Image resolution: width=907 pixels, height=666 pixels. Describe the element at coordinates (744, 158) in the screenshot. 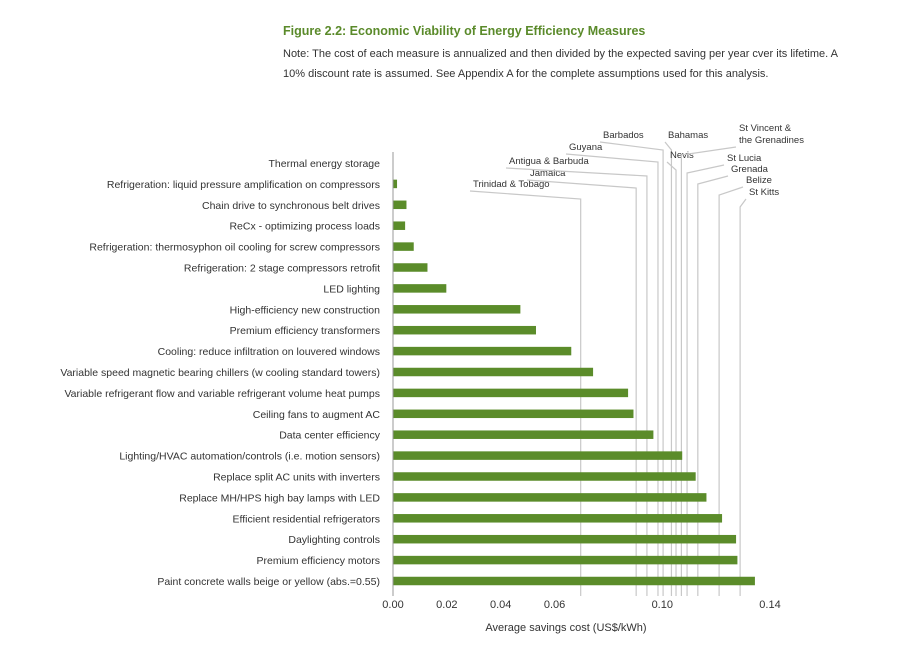

I see `benchmark-label: St Lucia` at that location.